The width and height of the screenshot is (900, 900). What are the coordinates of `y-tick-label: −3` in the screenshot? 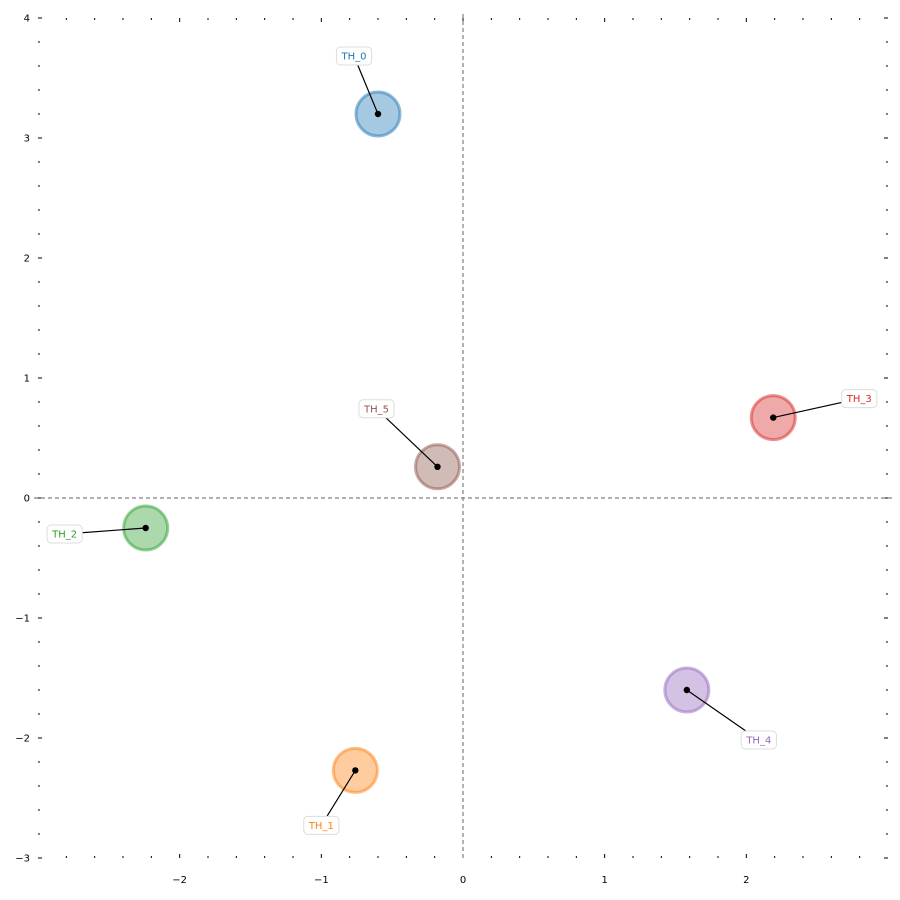 It's located at (22, 859).